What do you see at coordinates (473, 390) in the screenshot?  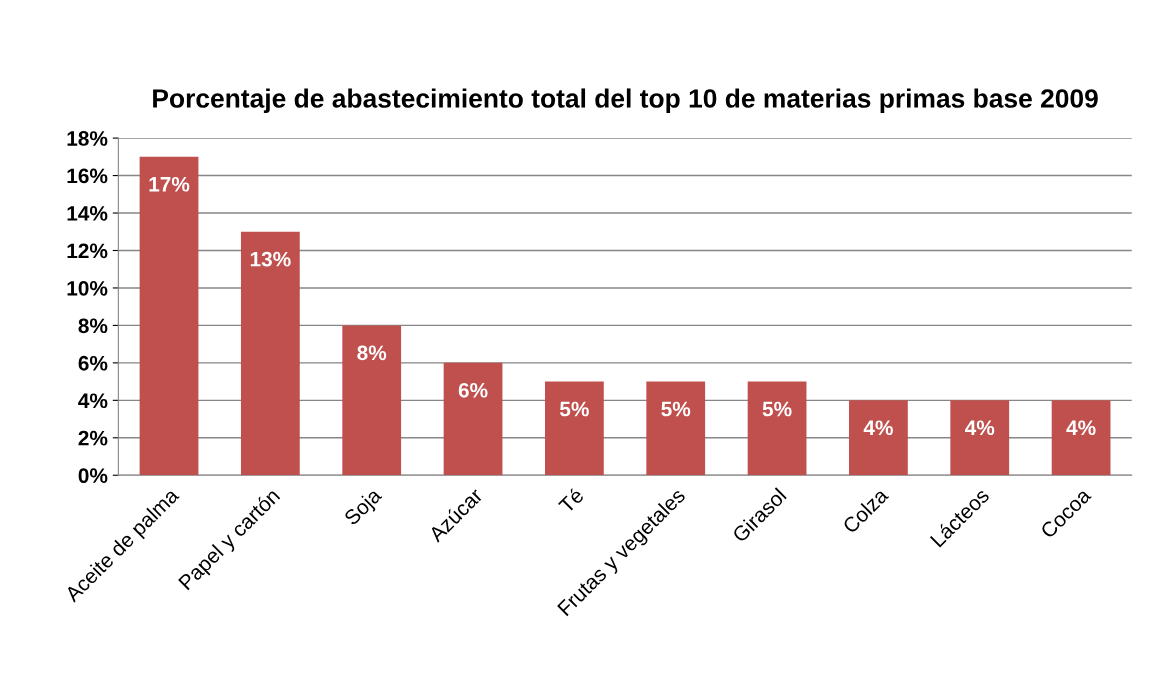 I see `data-label: 6%` at bounding box center [473, 390].